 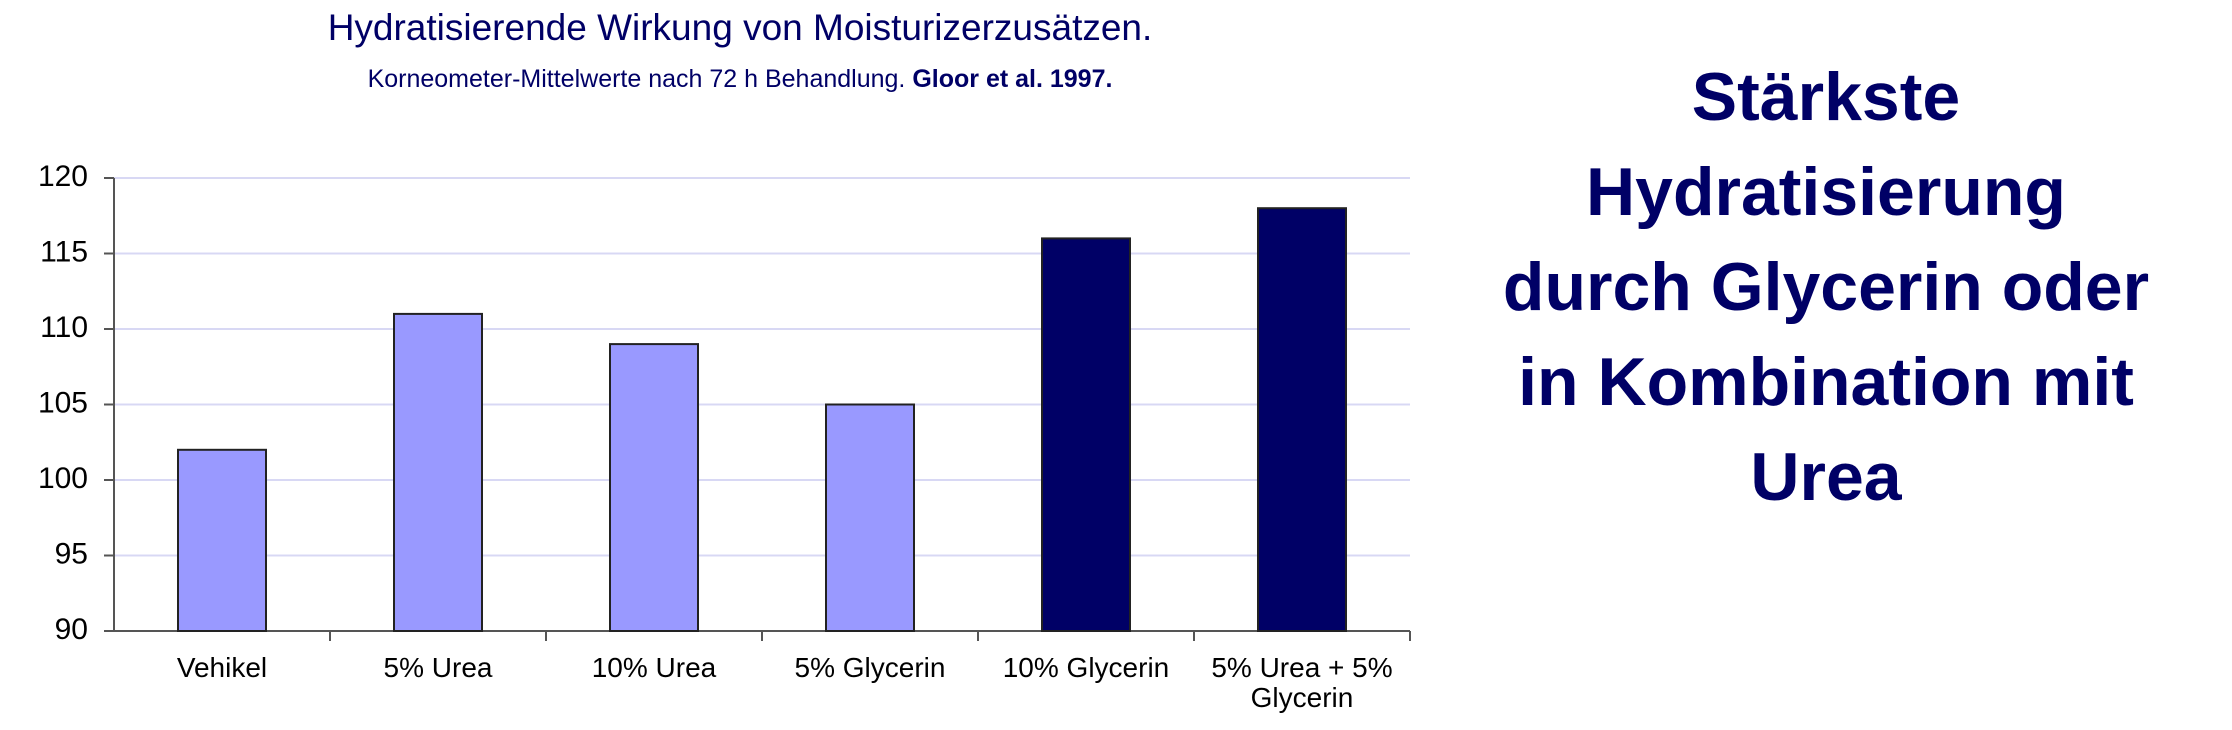 I want to click on y-tick-label: 100, so click(x=63, y=478).